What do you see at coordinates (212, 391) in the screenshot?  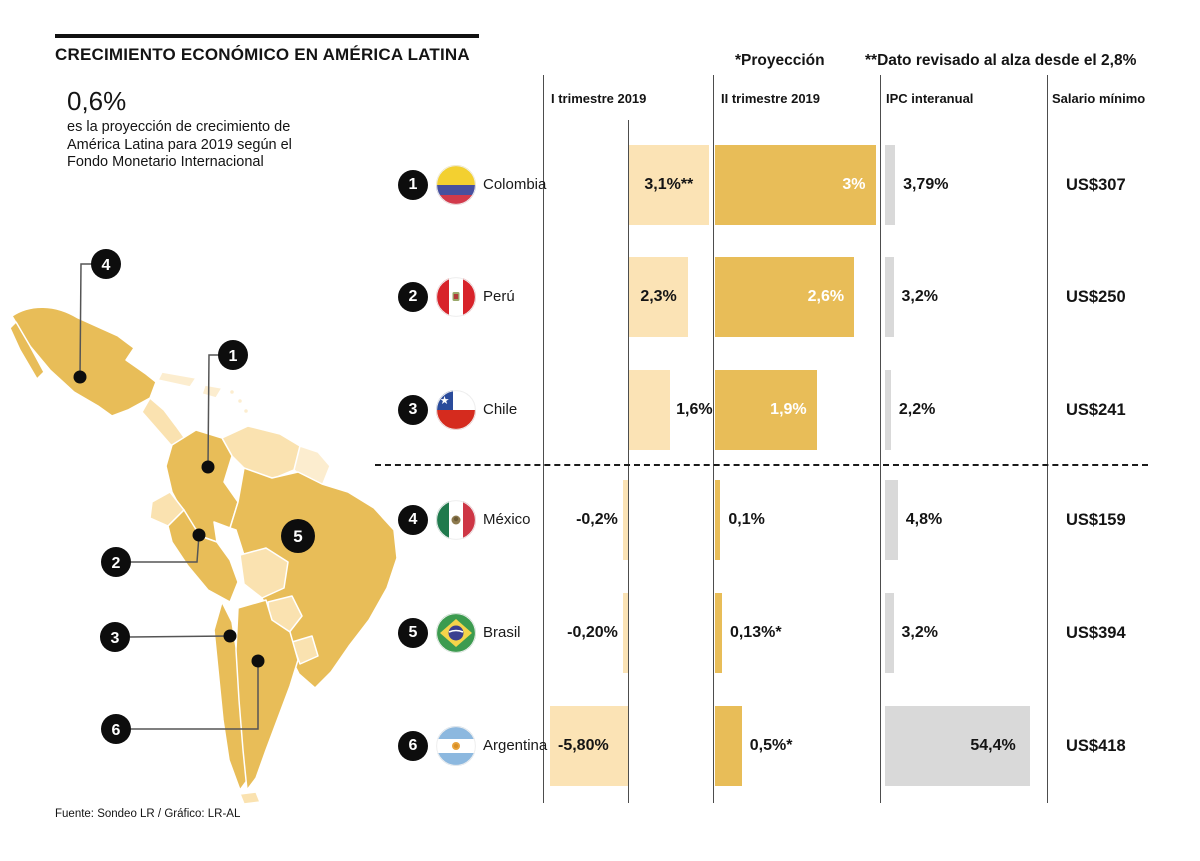 I see `map-country-hispaniola` at bounding box center [212, 391].